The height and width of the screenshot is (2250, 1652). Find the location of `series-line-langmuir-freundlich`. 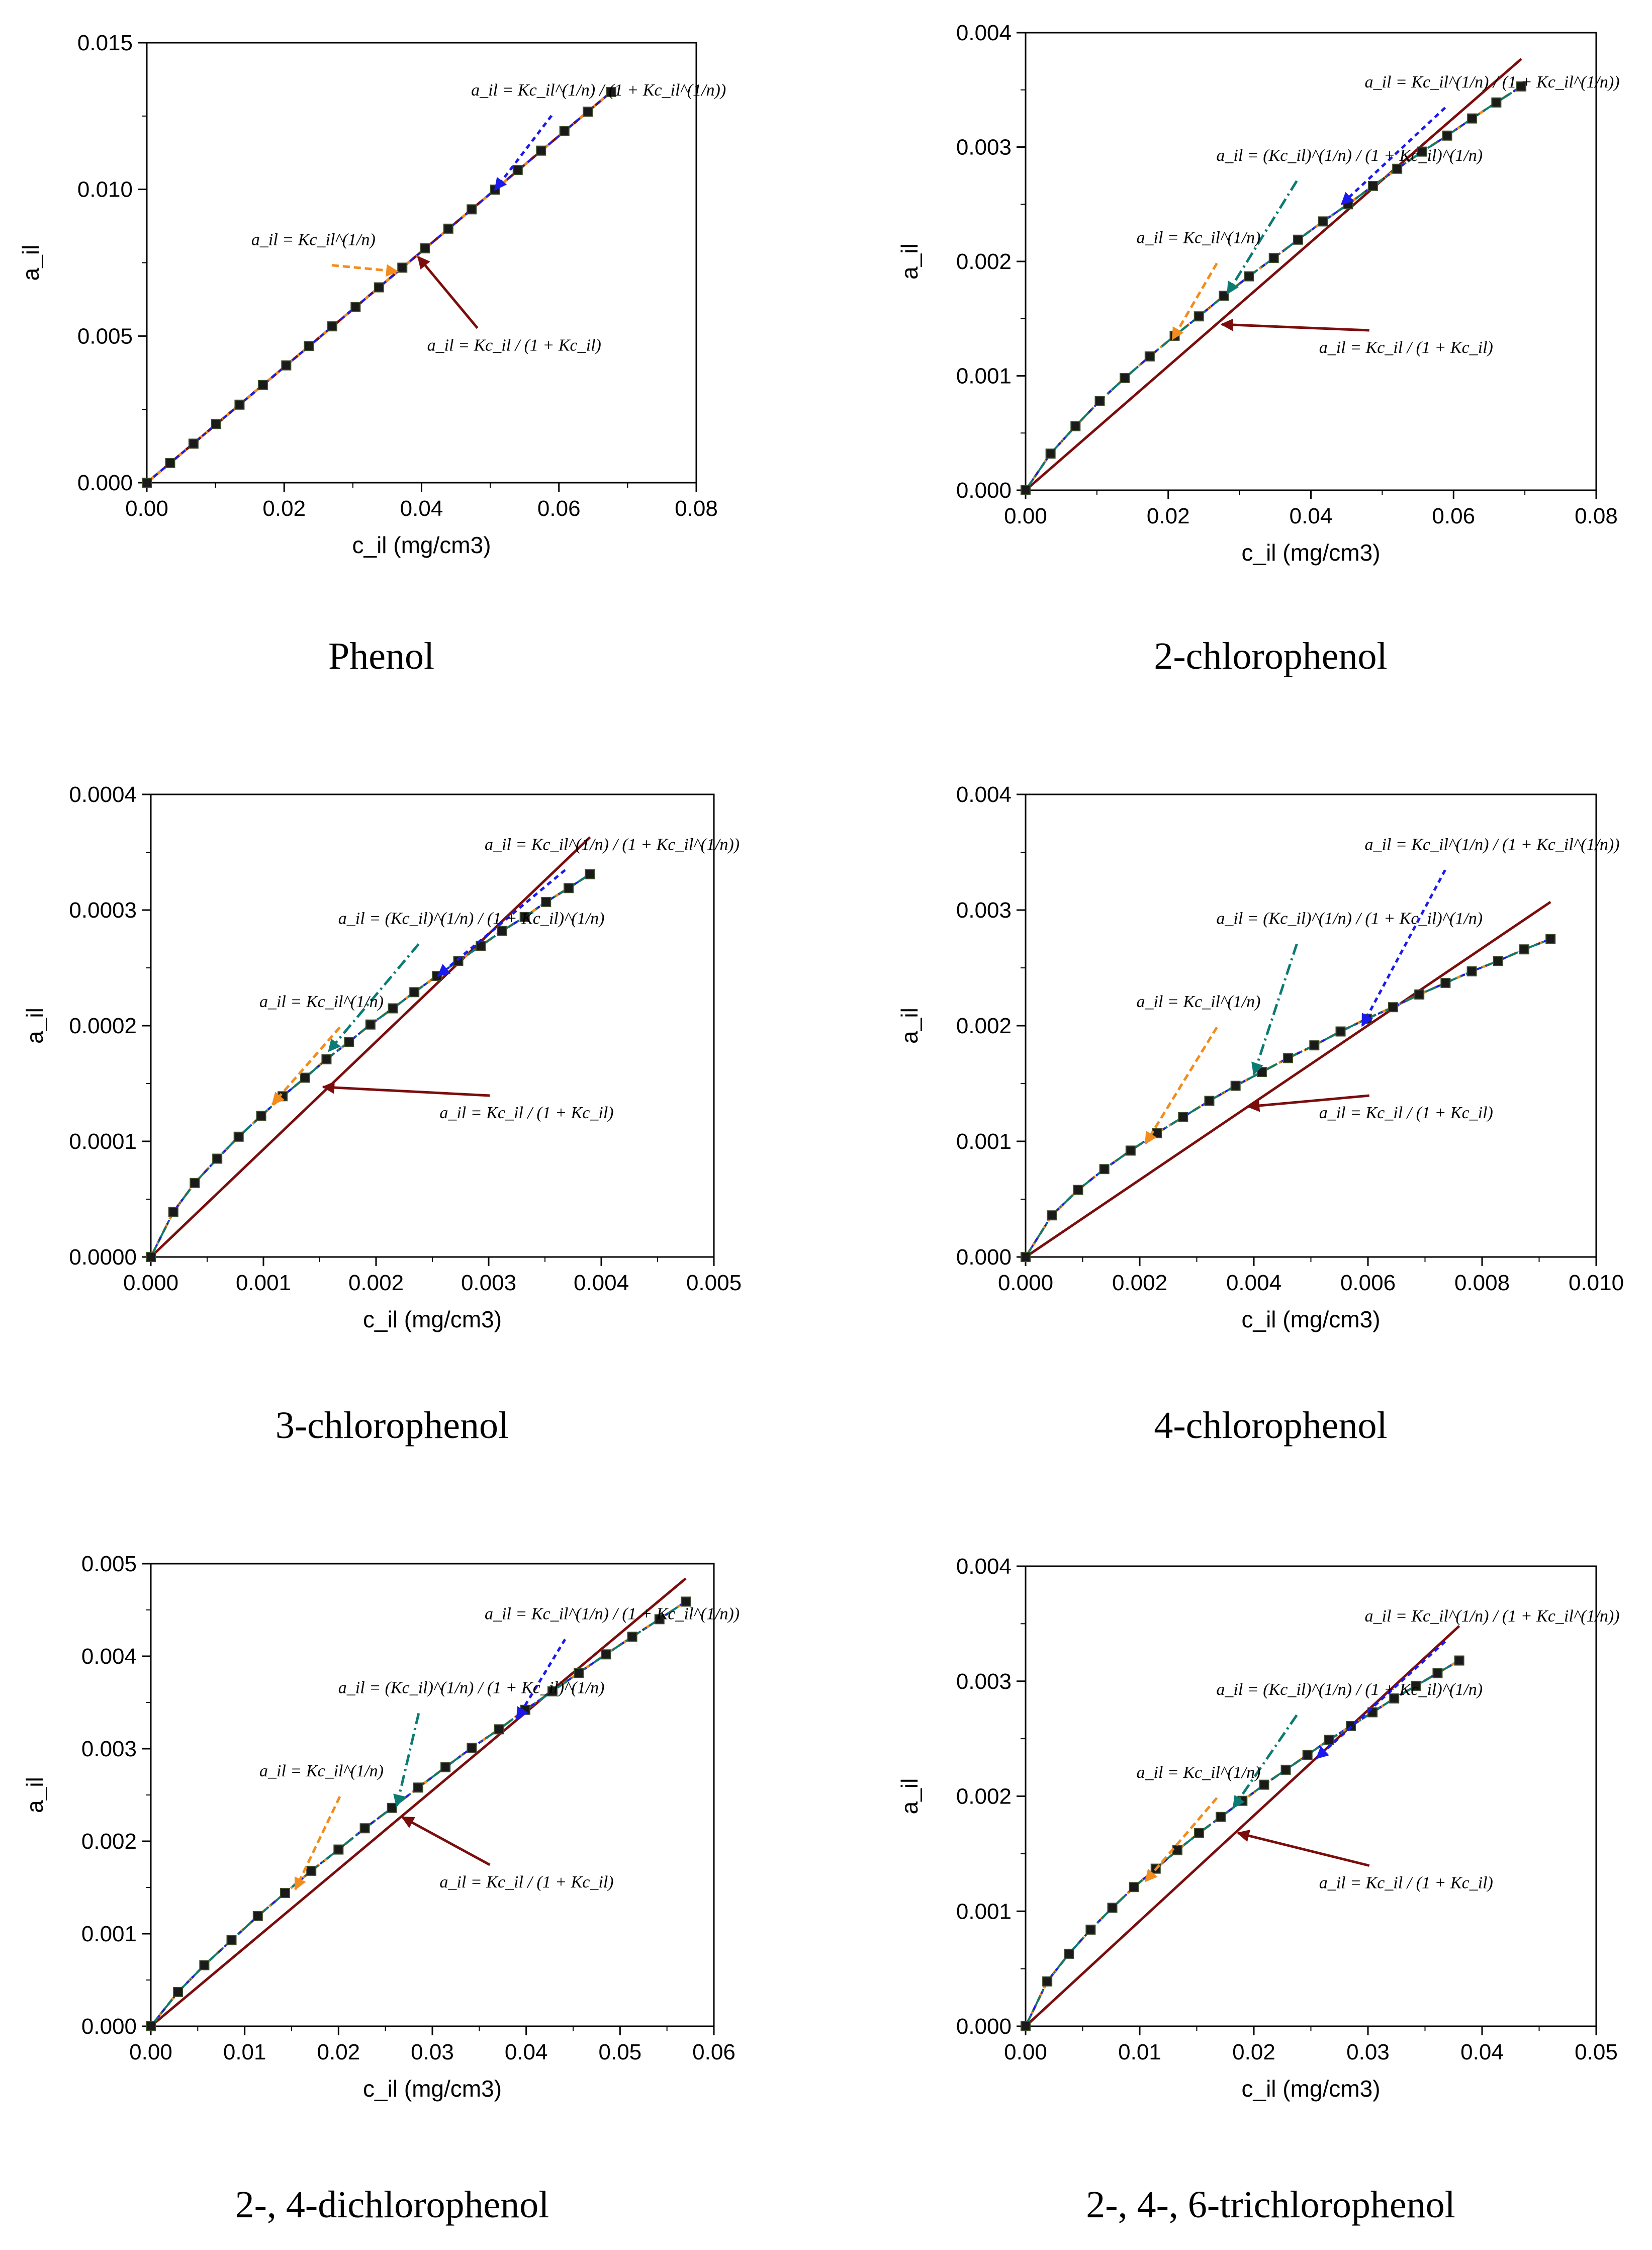

series-line-langmuir-freundlich is located at coordinates (1242, 1843).